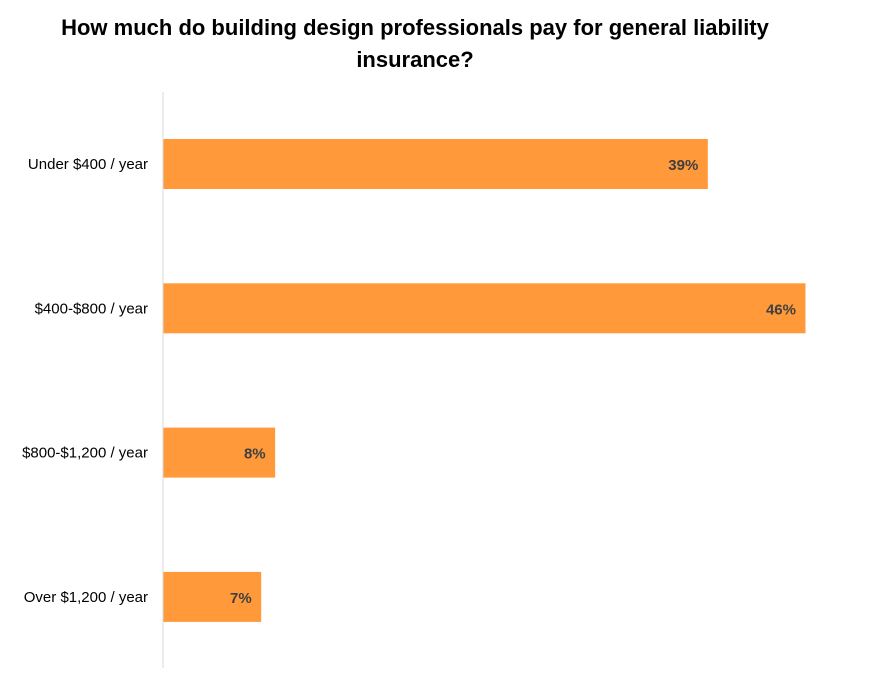 This screenshot has width=876, height=684. Describe the element at coordinates (781, 309) in the screenshot. I see `data-label: 46%` at that location.